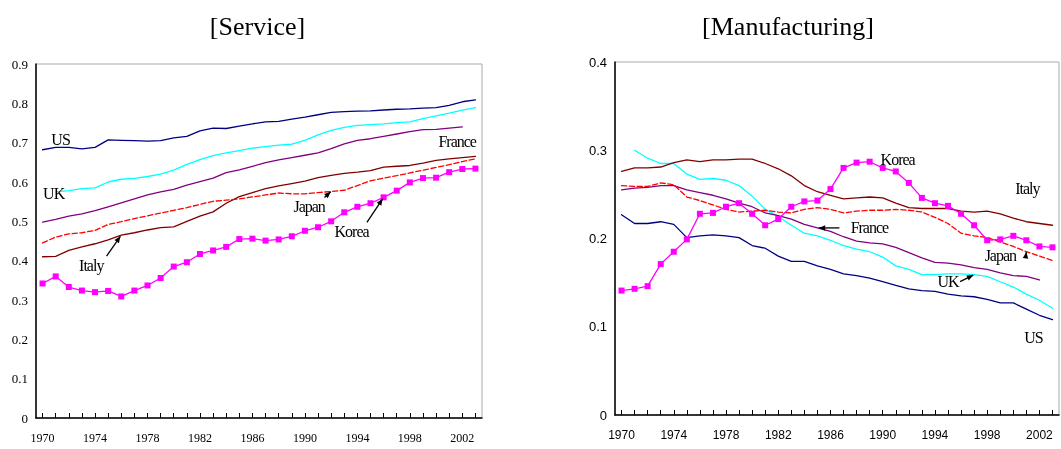  What do you see at coordinates (935, 435) in the screenshot?
I see `x-tick-label: 1994` at bounding box center [935, 435].